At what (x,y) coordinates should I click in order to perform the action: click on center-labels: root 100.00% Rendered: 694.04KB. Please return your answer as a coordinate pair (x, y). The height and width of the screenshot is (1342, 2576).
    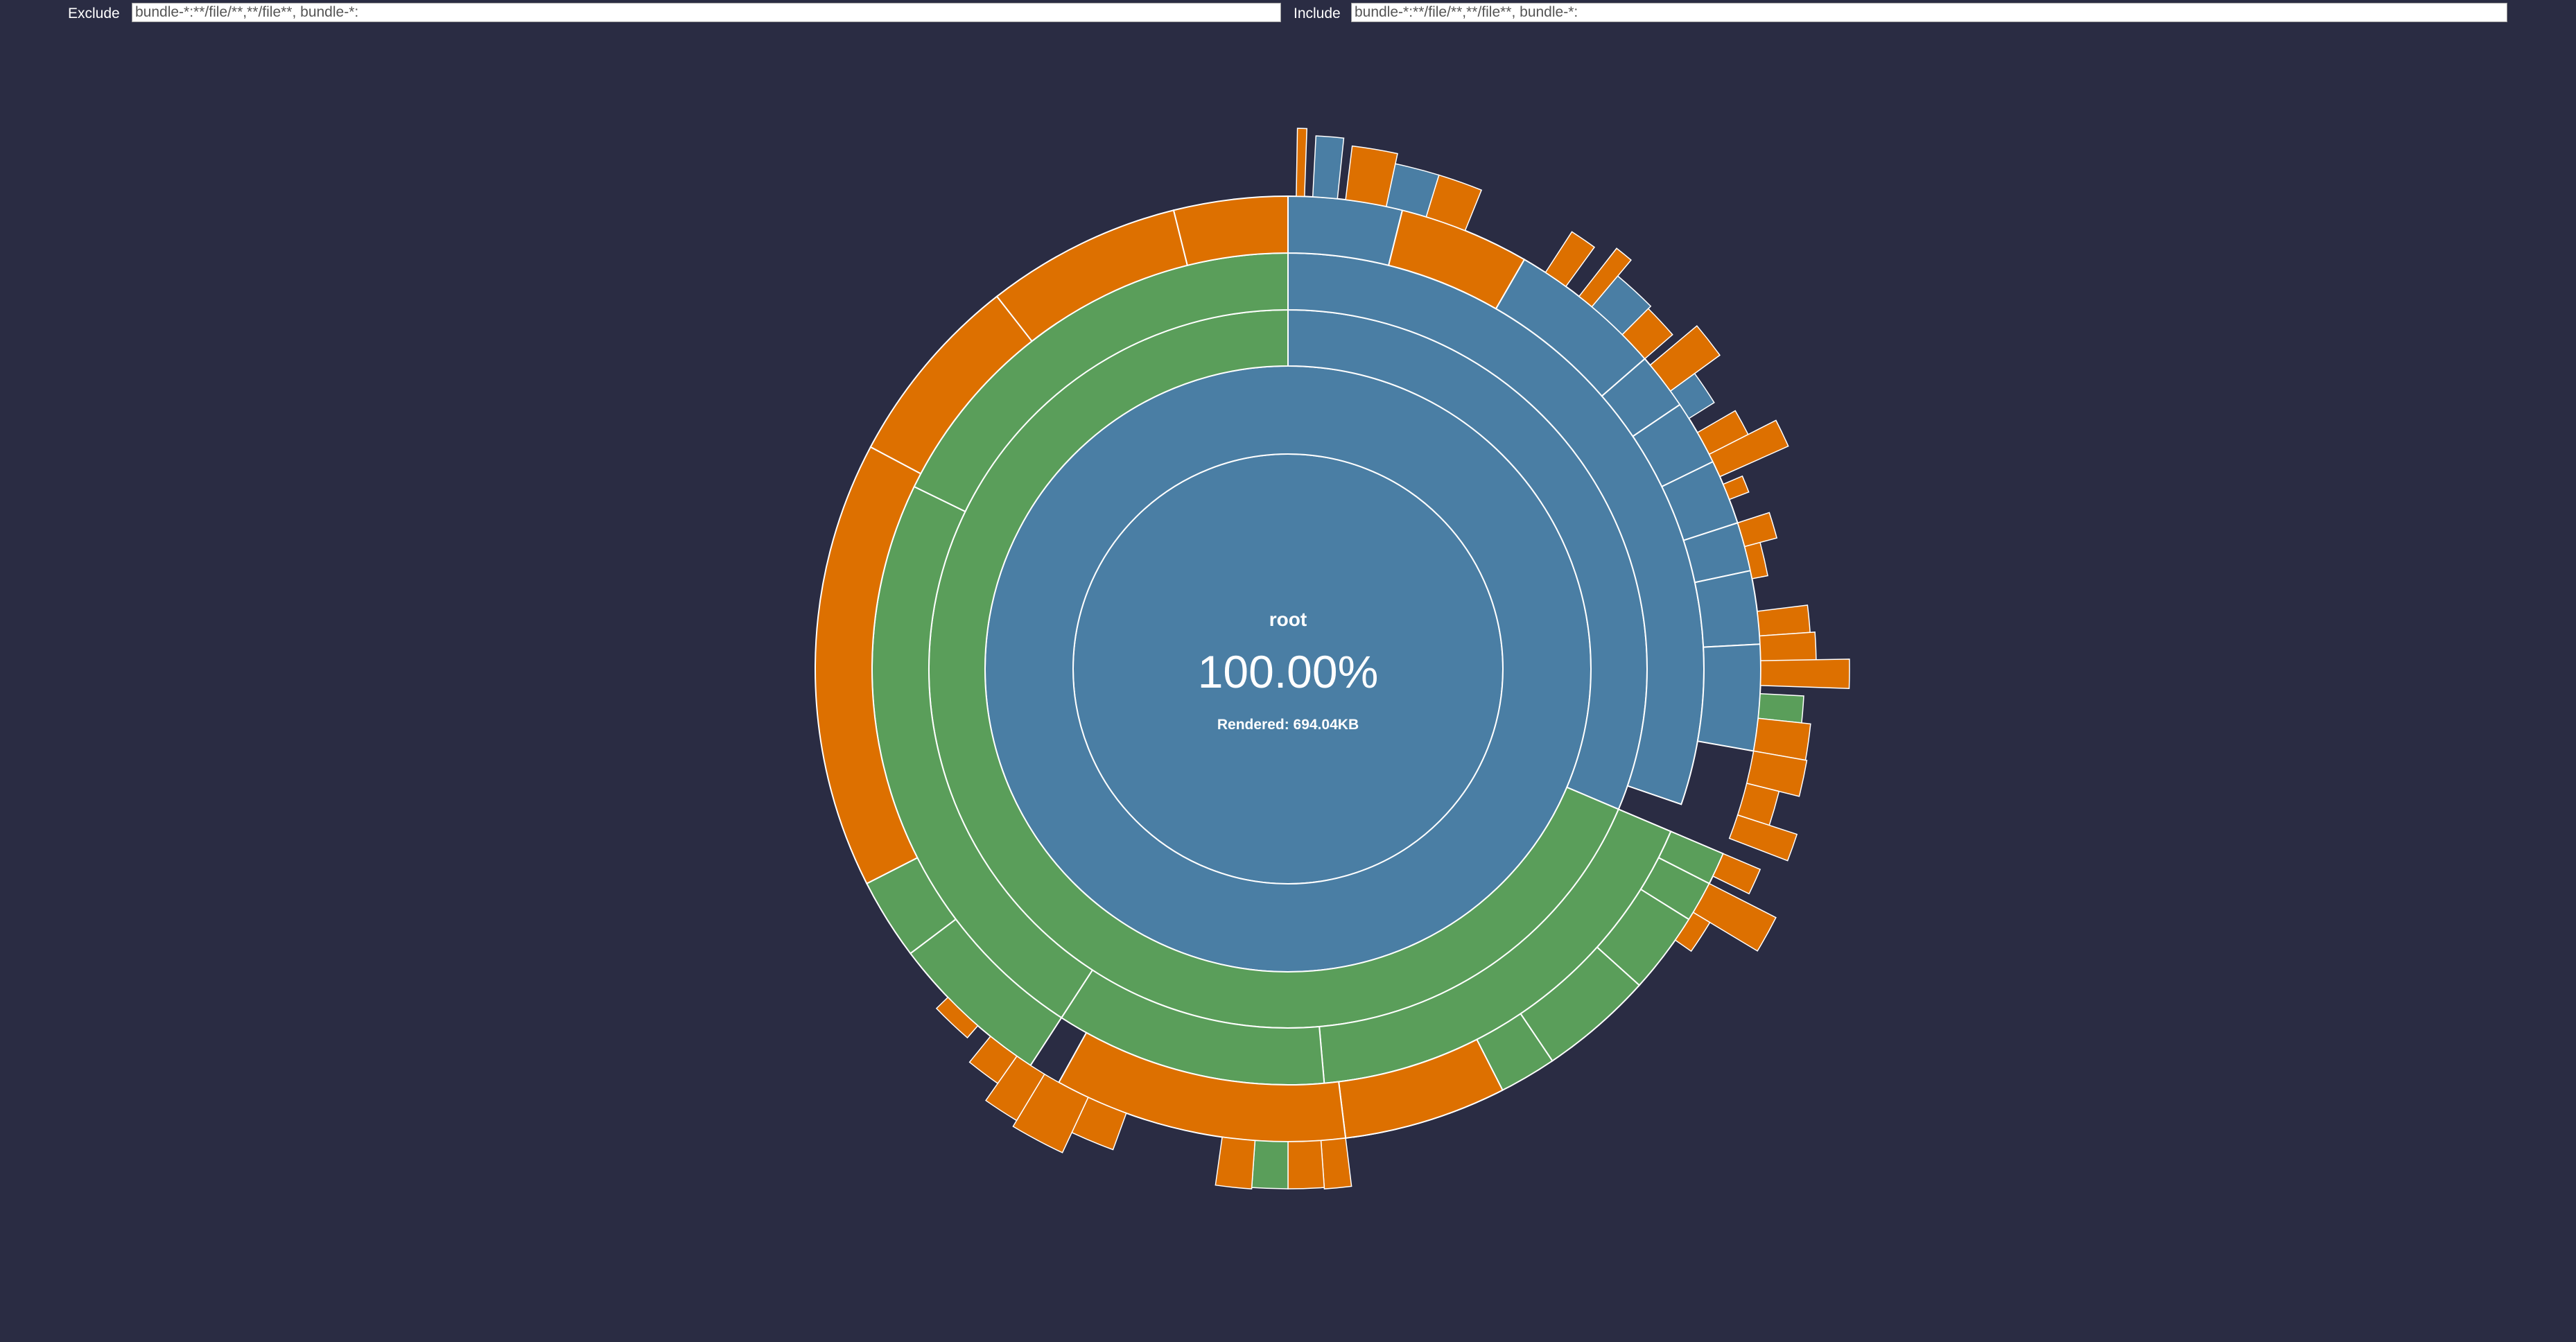
    Looking at the image, I should click on (1288, 671).